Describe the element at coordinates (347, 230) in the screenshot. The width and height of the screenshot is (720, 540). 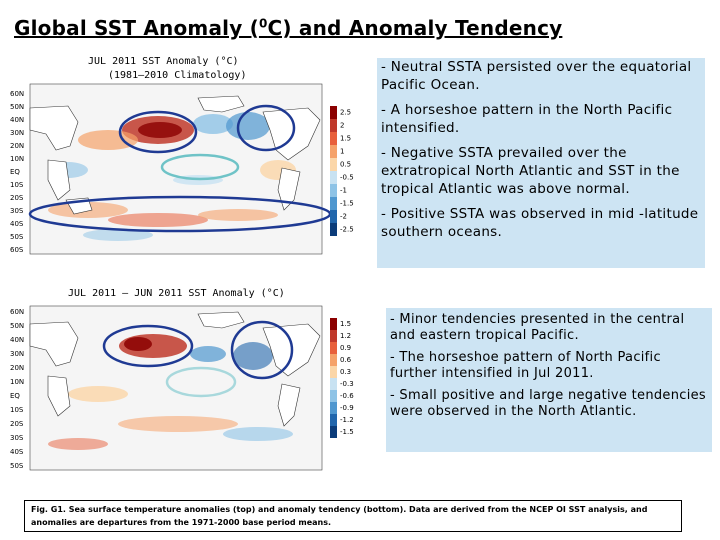
I see `colorbar-label: -2.5` at that location.